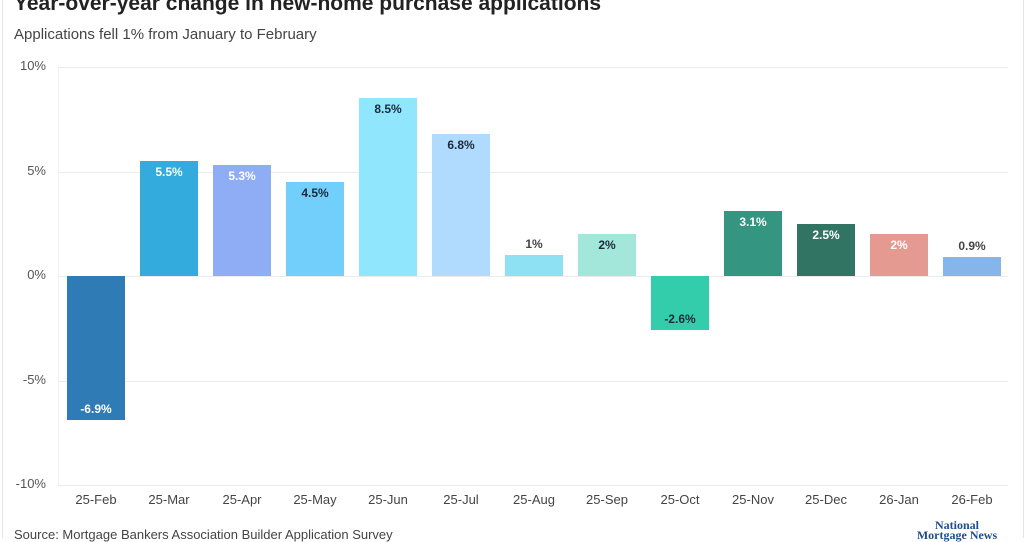 The height and width of the screenshot is (542, 1024). Describe the element at coordinates (34, 379) in the screenshot. I see `y-tick-label: -5%` at that location.